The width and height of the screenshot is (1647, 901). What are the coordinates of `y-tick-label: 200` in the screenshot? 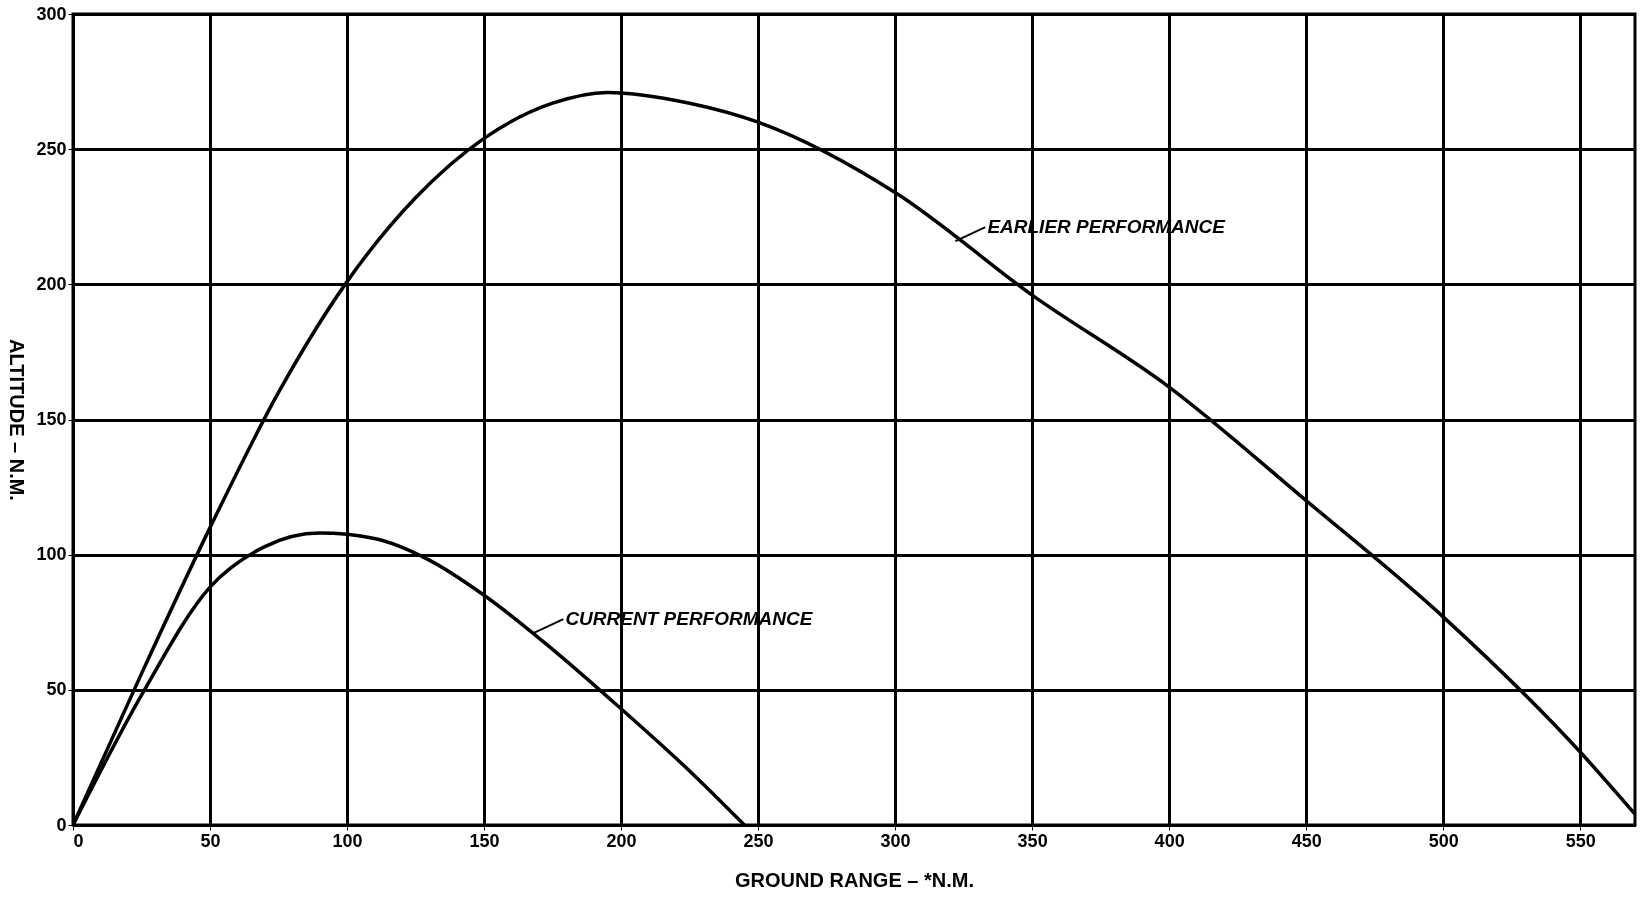 It's located at (51, 283).